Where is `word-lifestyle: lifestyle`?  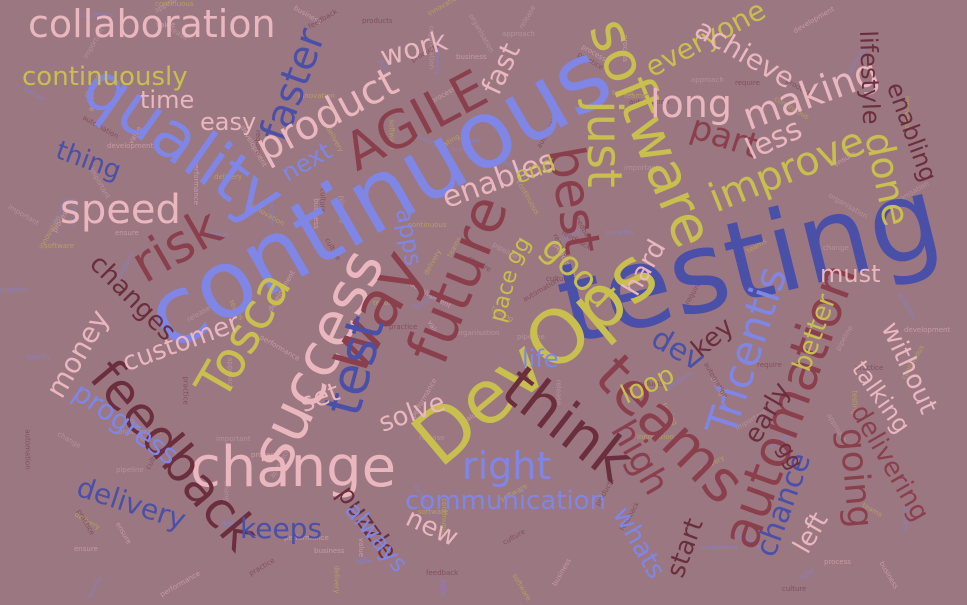 word-lifestyle: lifestyle is located at coordinates (870, 77).